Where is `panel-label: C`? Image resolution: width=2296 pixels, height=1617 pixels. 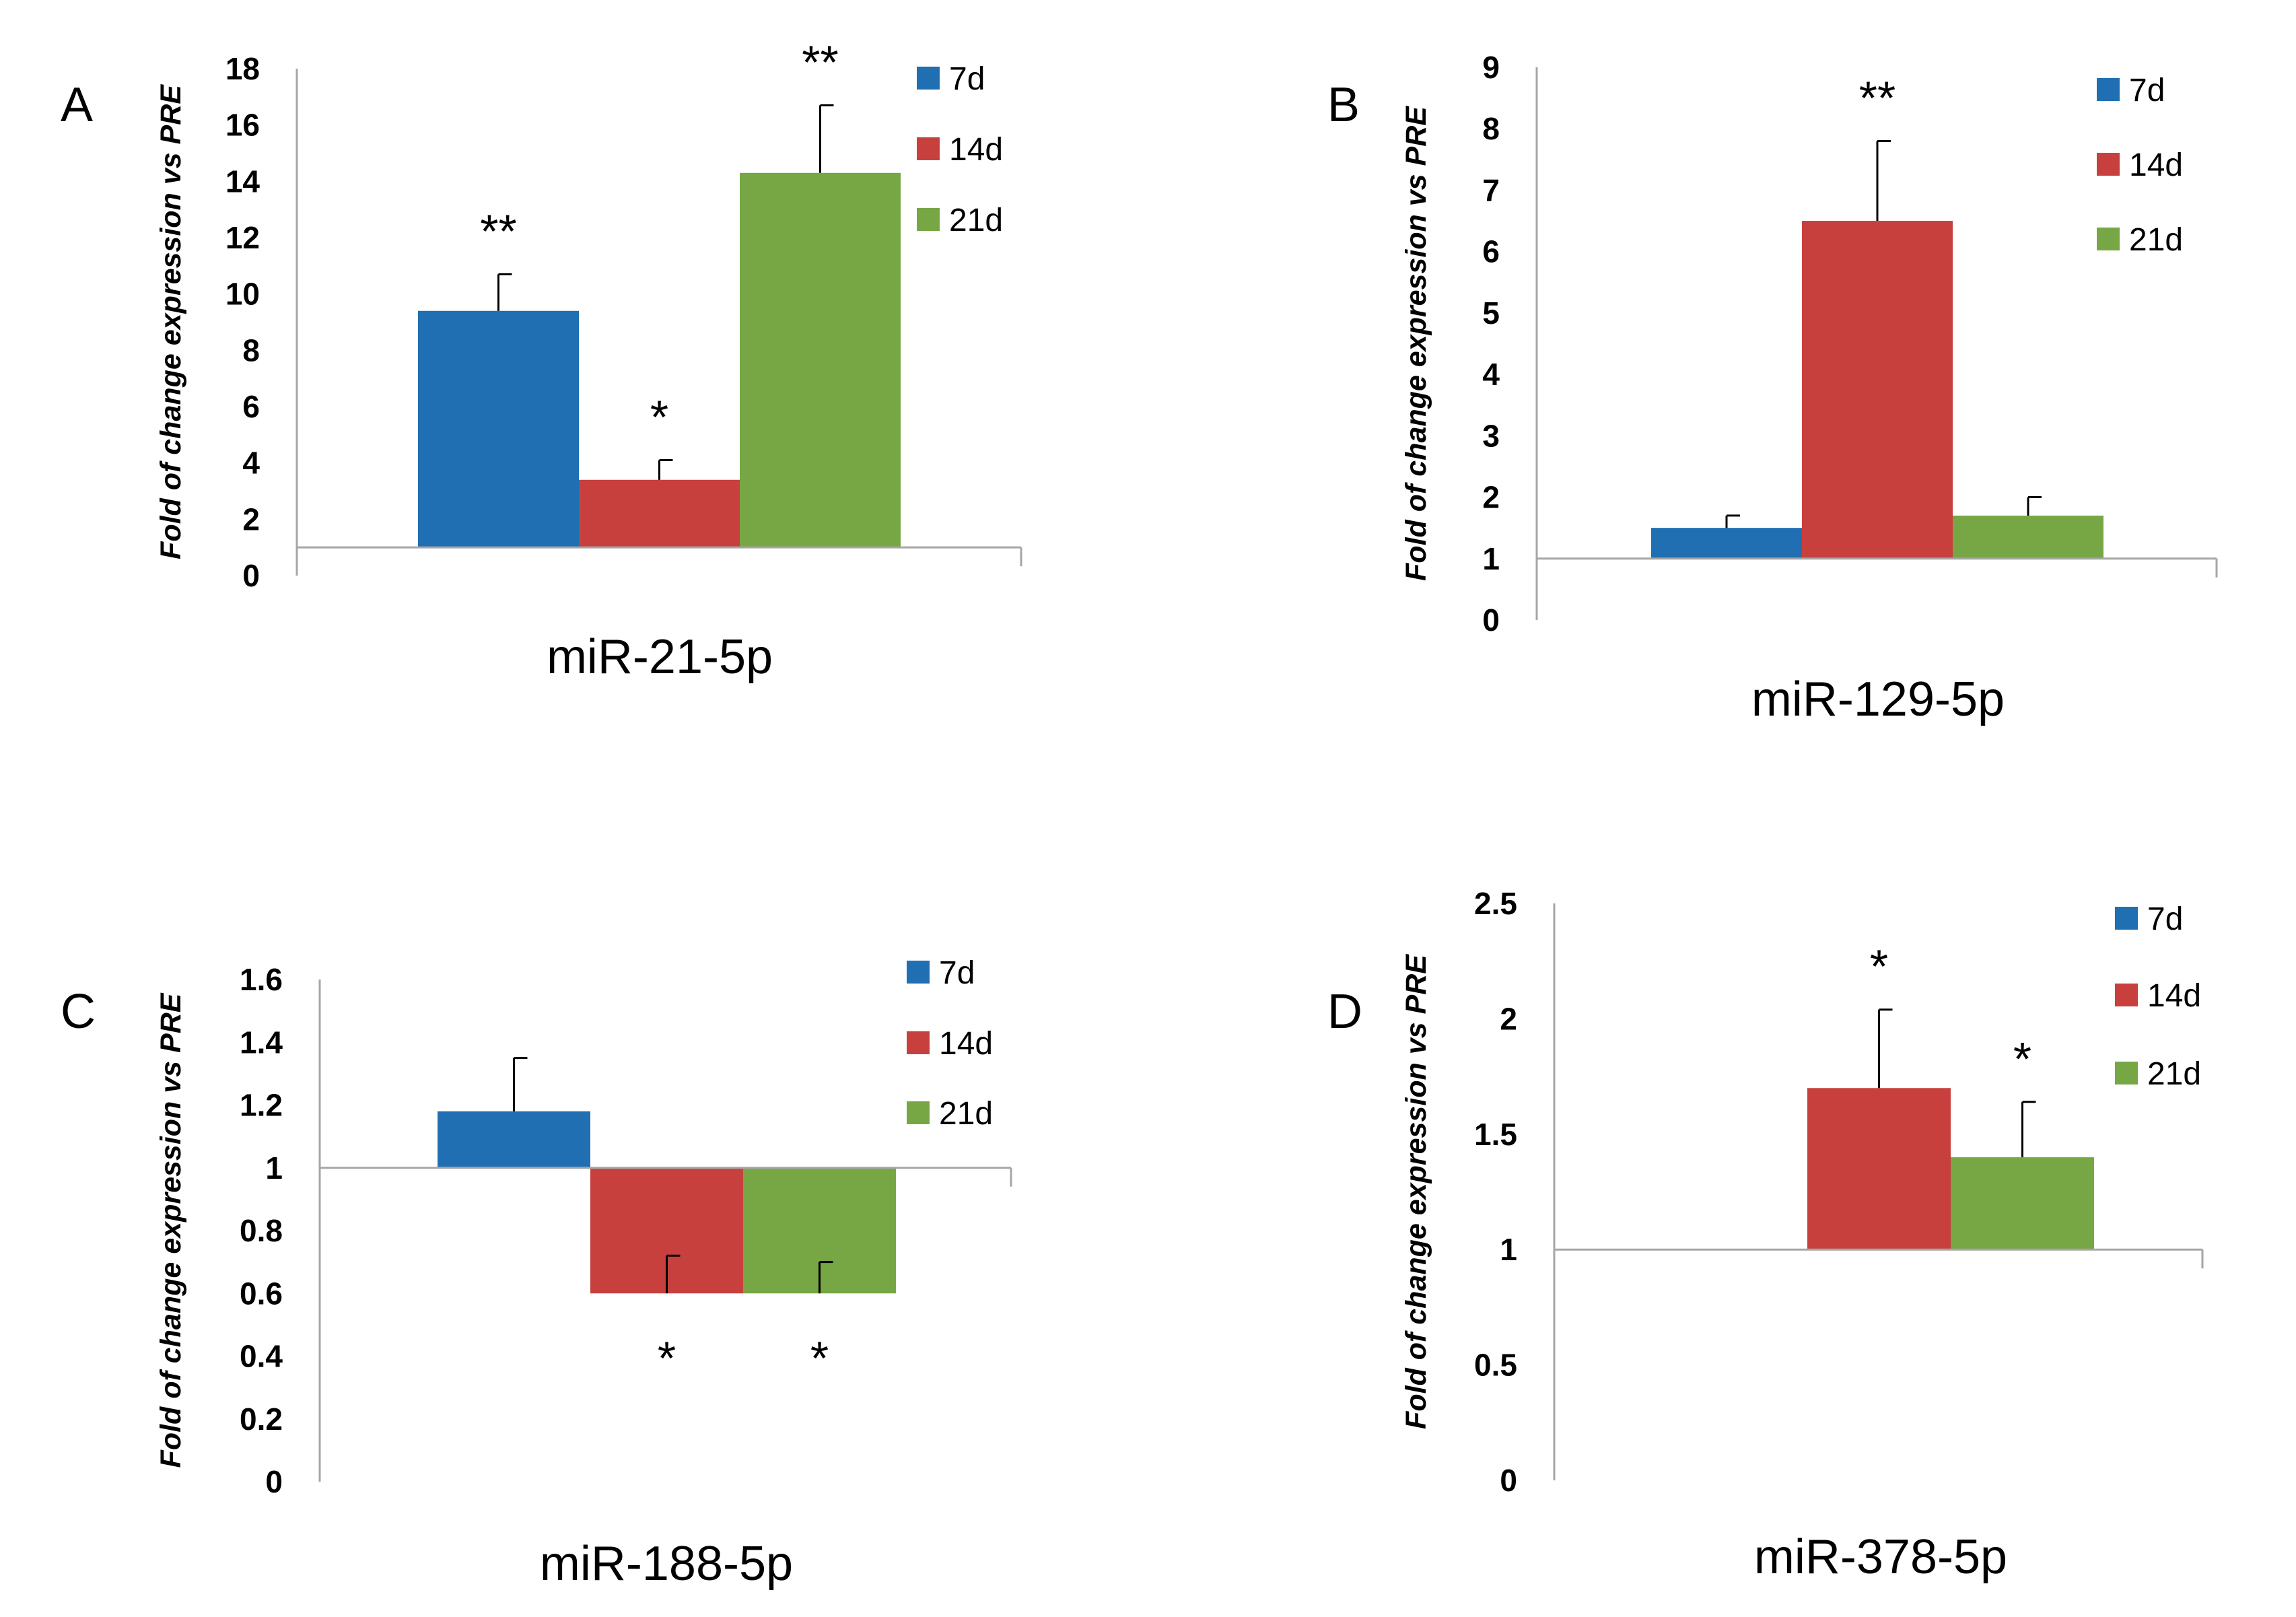 panel-label: C is located at coordinates (78, 1012).